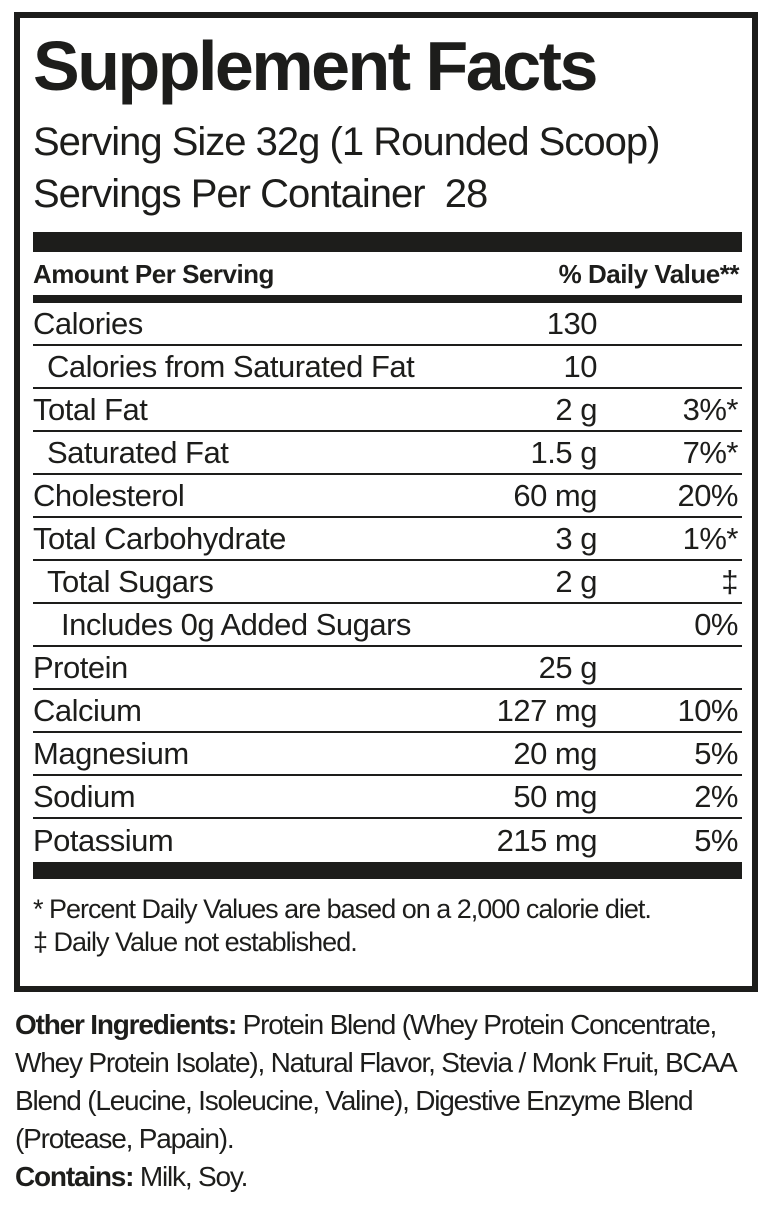 The width and height of the screenshot is (776, 1206). I want to click on nutrient-dv: 7%*, so click(710, 452).